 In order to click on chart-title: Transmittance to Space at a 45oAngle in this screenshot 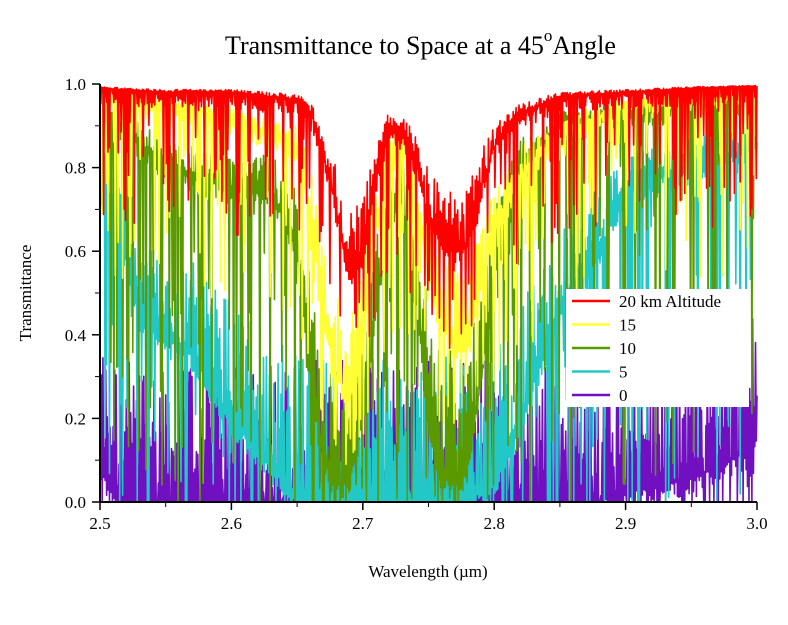, I will do `click(420, 43)`.